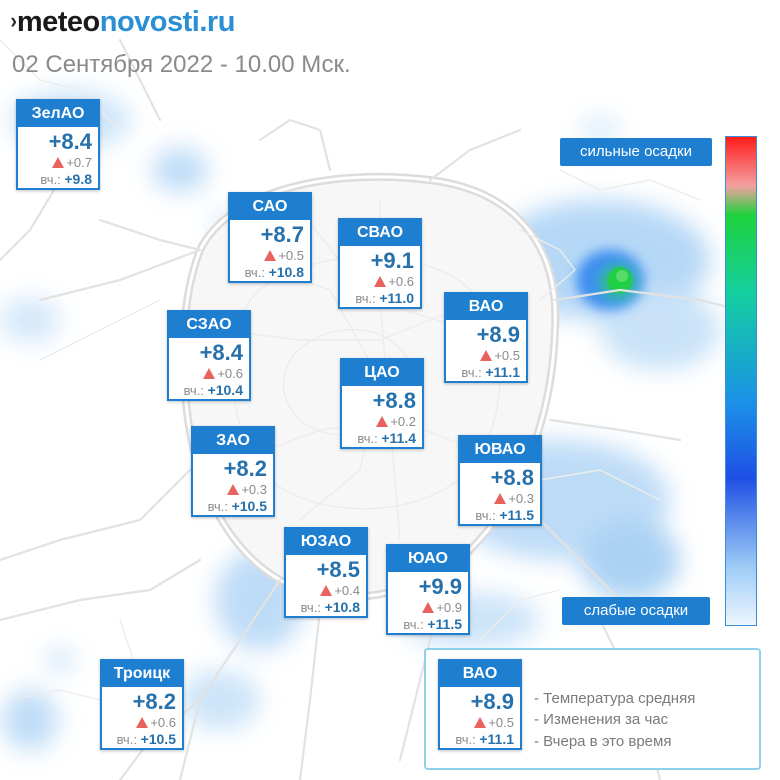  Describe the element at coordinates (398, 438) in the screenshot. I see `yesterday-value: +11.4` at that location.